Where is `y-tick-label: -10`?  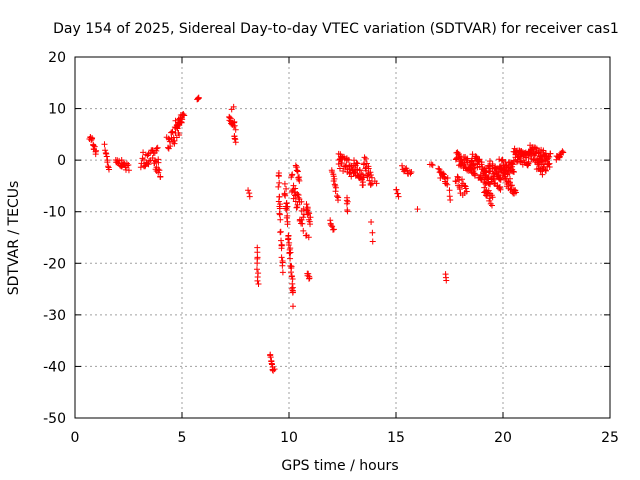 y-tick-label: -10 is located at coordinates (54, 213).